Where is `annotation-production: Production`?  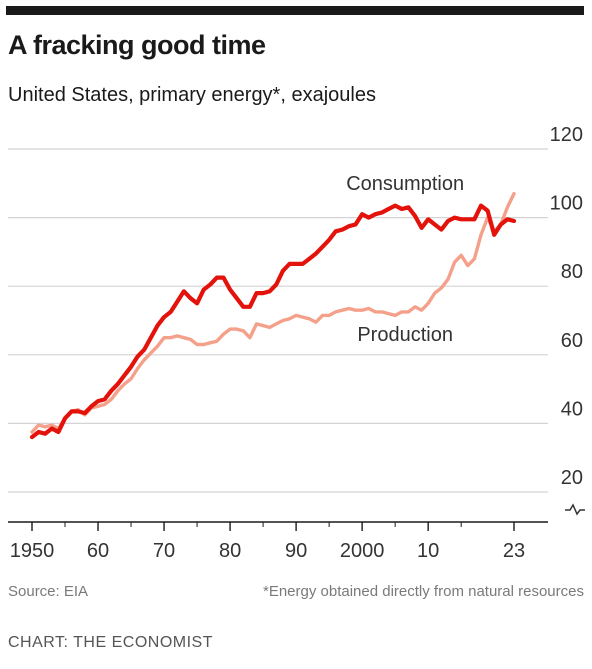
annotation-production: Production is located at coordinates (405, 335).